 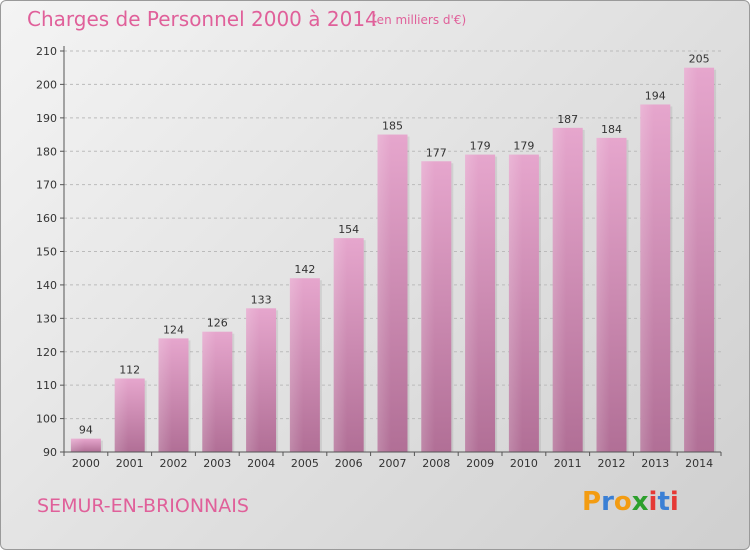 I want to click on y-tick-label: 140, so click(x=46, y=285).